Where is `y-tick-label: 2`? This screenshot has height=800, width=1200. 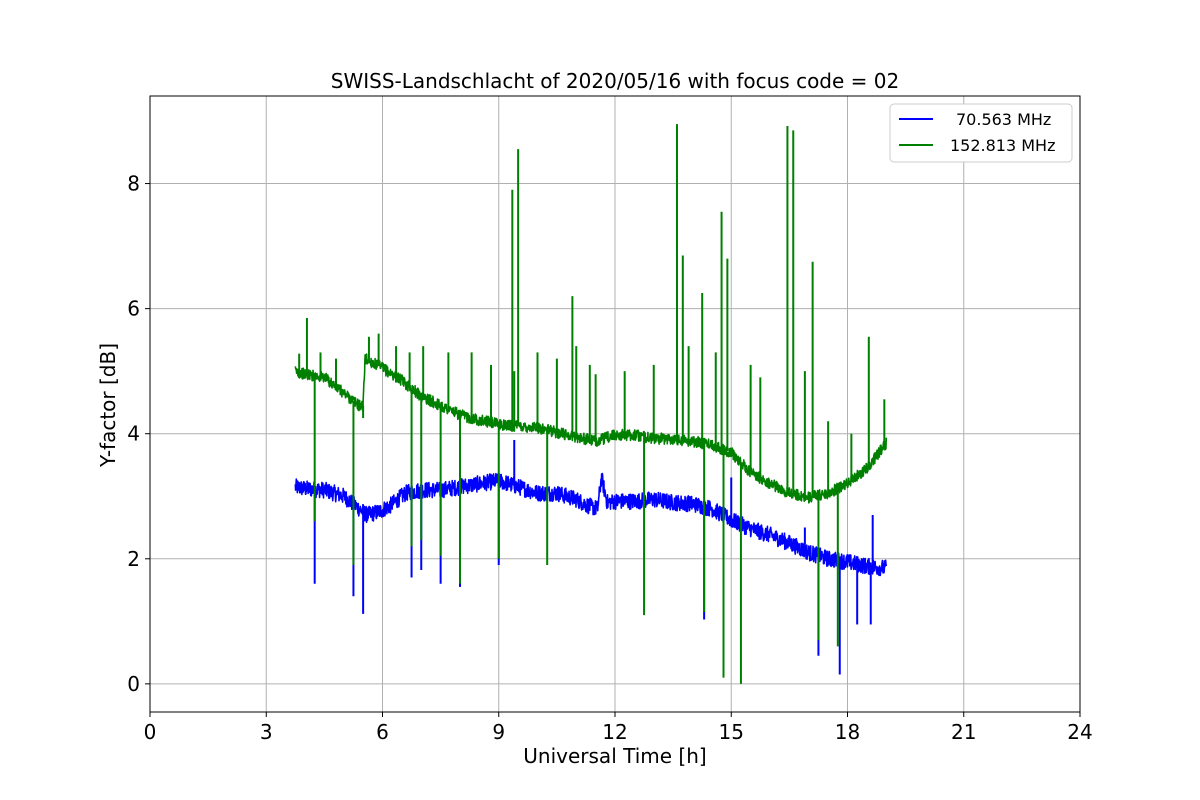
y-tick-label: 2 is located at coordinates (133, 559).